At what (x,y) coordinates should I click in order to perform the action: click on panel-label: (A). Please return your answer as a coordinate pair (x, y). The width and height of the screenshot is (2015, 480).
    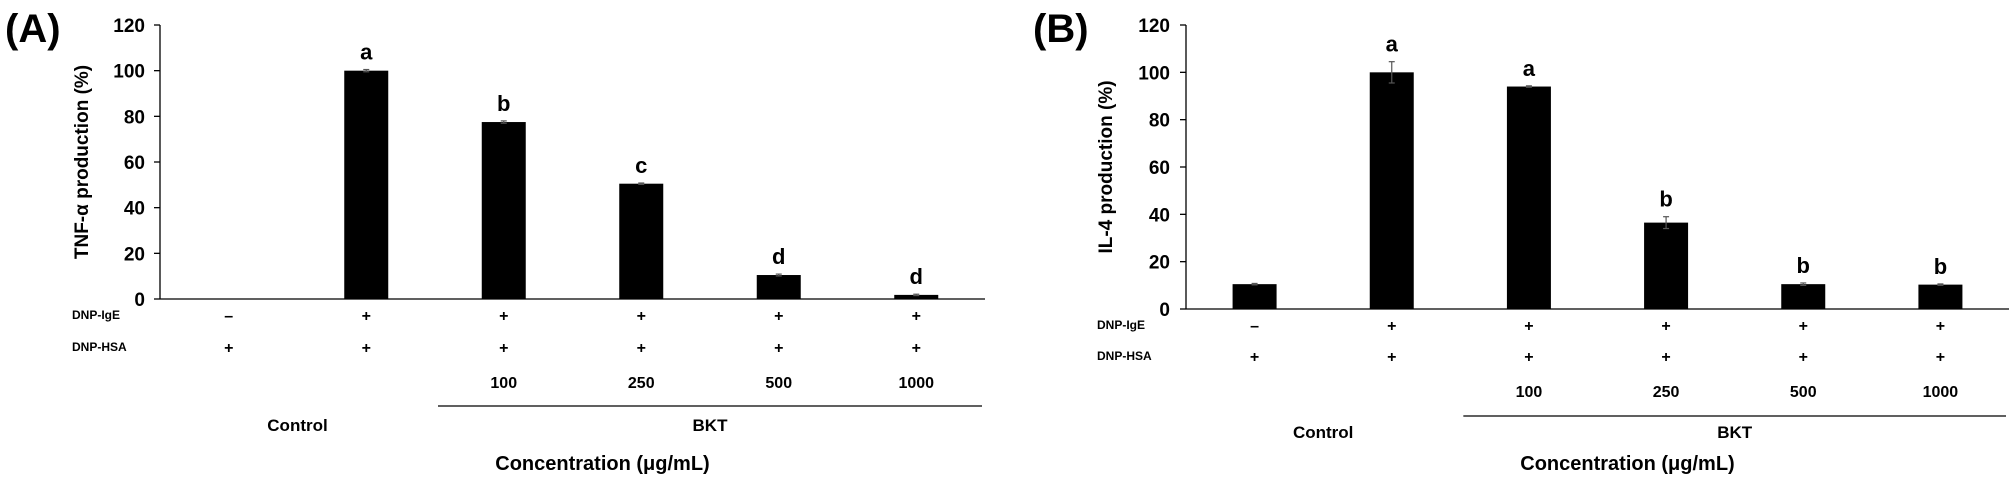
    Looking at the image, I should click on (33, 29).